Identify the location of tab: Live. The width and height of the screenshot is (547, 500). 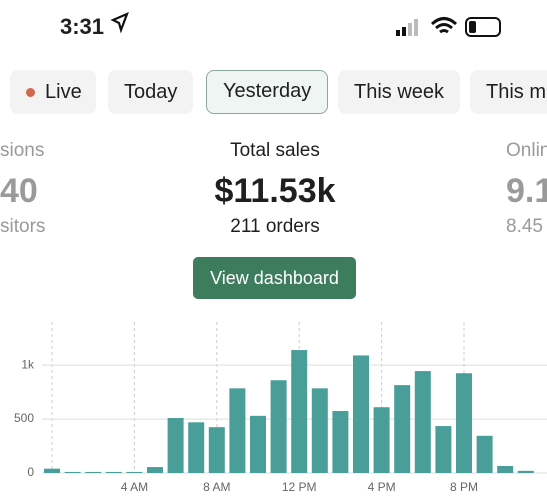
(53, 92).